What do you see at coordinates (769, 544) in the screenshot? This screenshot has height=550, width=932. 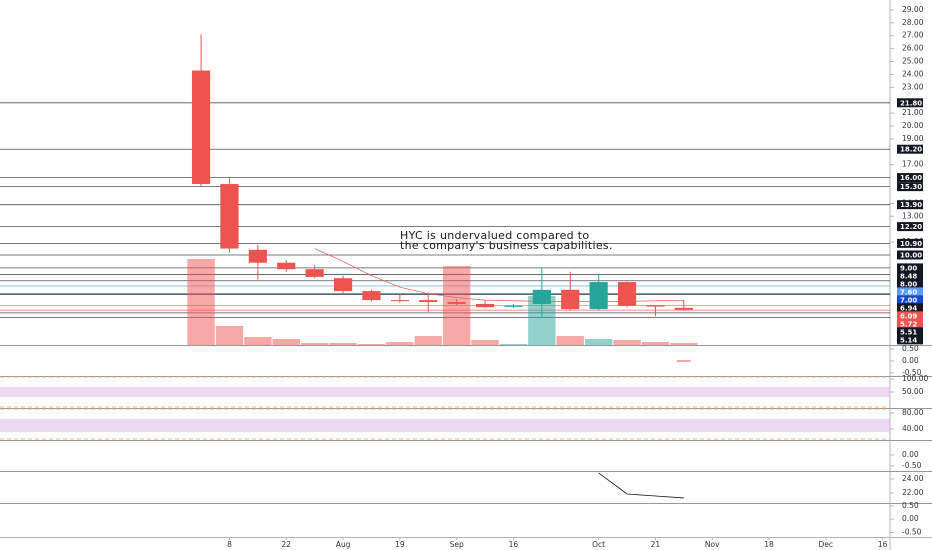 I see `x-tick-label: 18` at bounding box center [769, 544].